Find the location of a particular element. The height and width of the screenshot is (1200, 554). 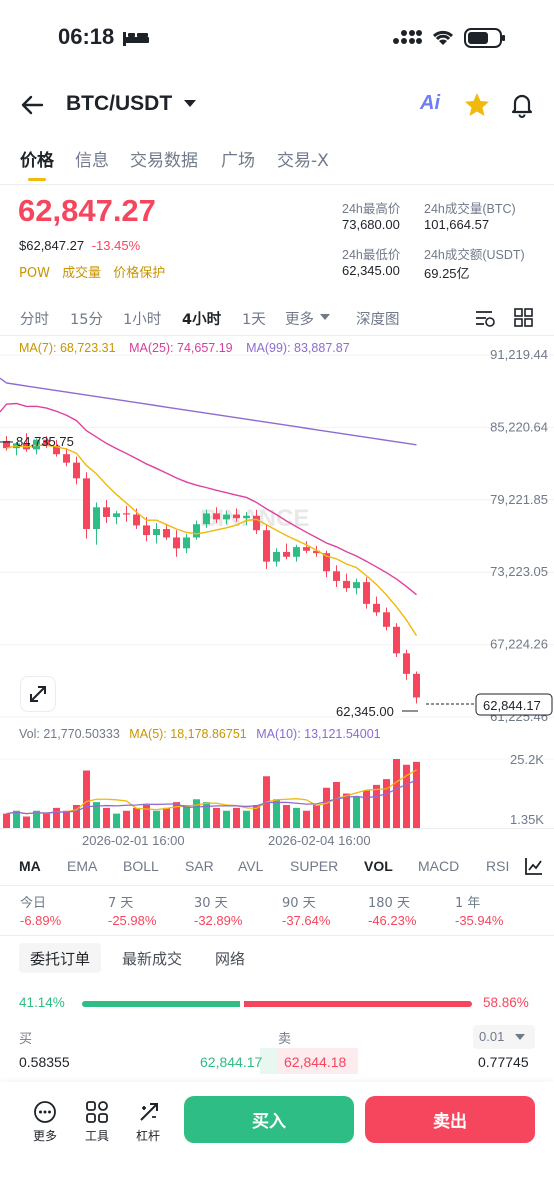

stat-vol-usdt: 69.25亿 is located at coordinates (447, 273).